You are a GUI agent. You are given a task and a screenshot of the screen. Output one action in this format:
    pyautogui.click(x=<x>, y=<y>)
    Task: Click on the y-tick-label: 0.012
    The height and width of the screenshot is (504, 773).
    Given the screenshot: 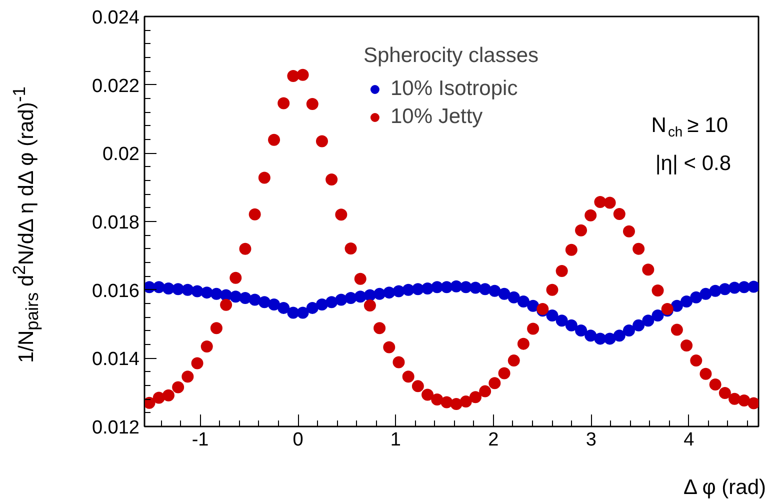 What is the action you would take?
    pyautogui.click(x=116, y=428)
    